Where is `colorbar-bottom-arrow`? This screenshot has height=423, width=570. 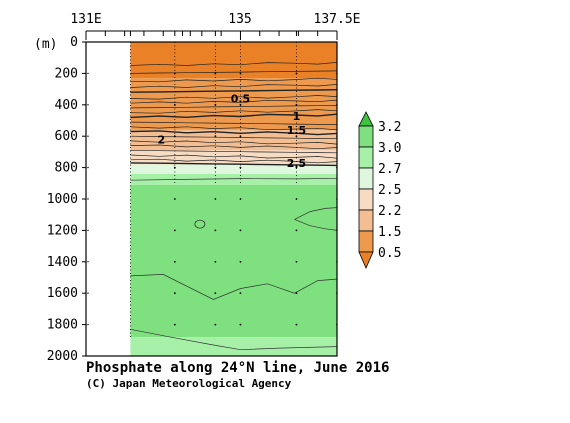
colorbar-bottom-arrow is located at coordinates (366, 260).